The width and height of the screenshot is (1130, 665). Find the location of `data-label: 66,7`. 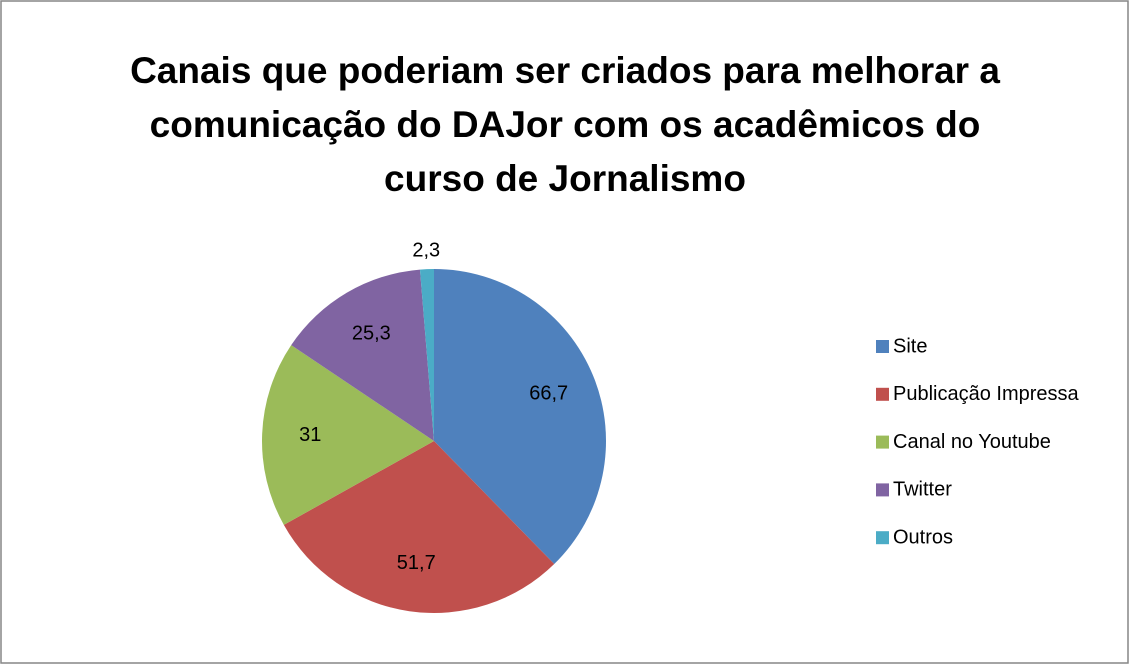

data-label: 66,7 is located at coordinates (548, 394).